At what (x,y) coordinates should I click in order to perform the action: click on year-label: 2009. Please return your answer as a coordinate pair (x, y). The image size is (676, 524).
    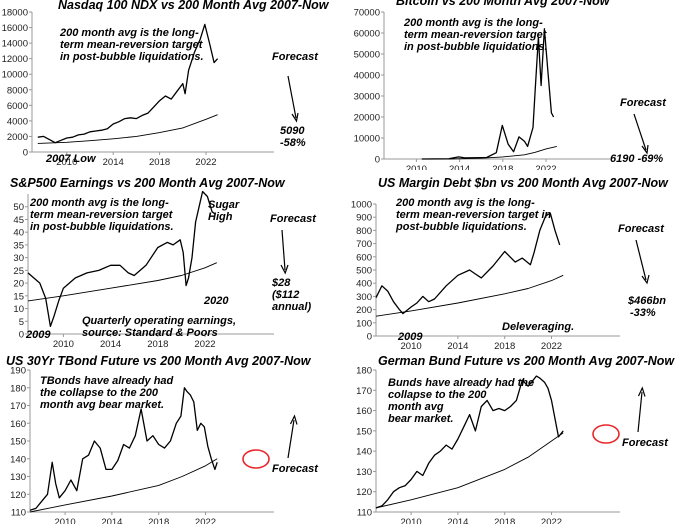
    Looking at the image, I should click on (38, 335).